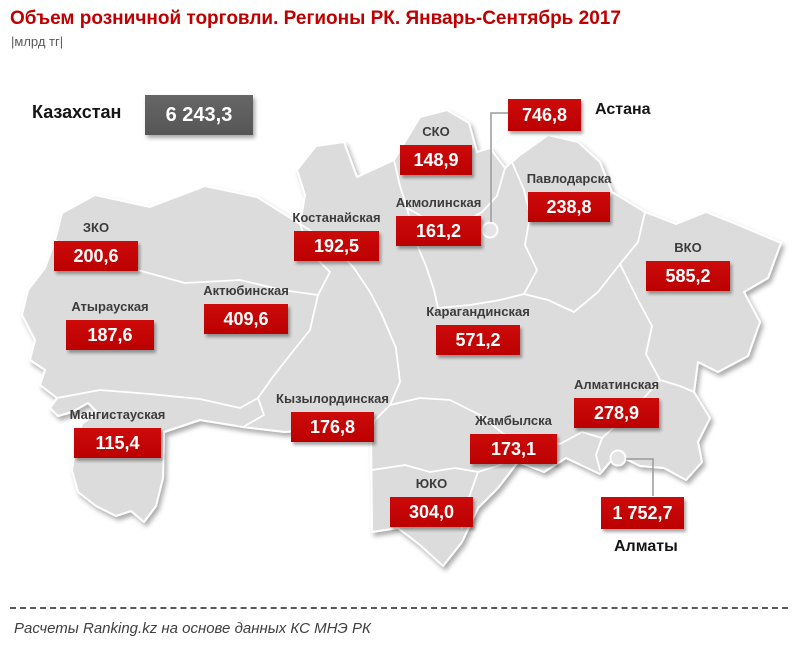 The width and height of the screenshot is (800, 663). What do you see at coordinates (616, 384) in the screenshot?
I see `region-name: Алматинская` at bounding box center [616, 384].